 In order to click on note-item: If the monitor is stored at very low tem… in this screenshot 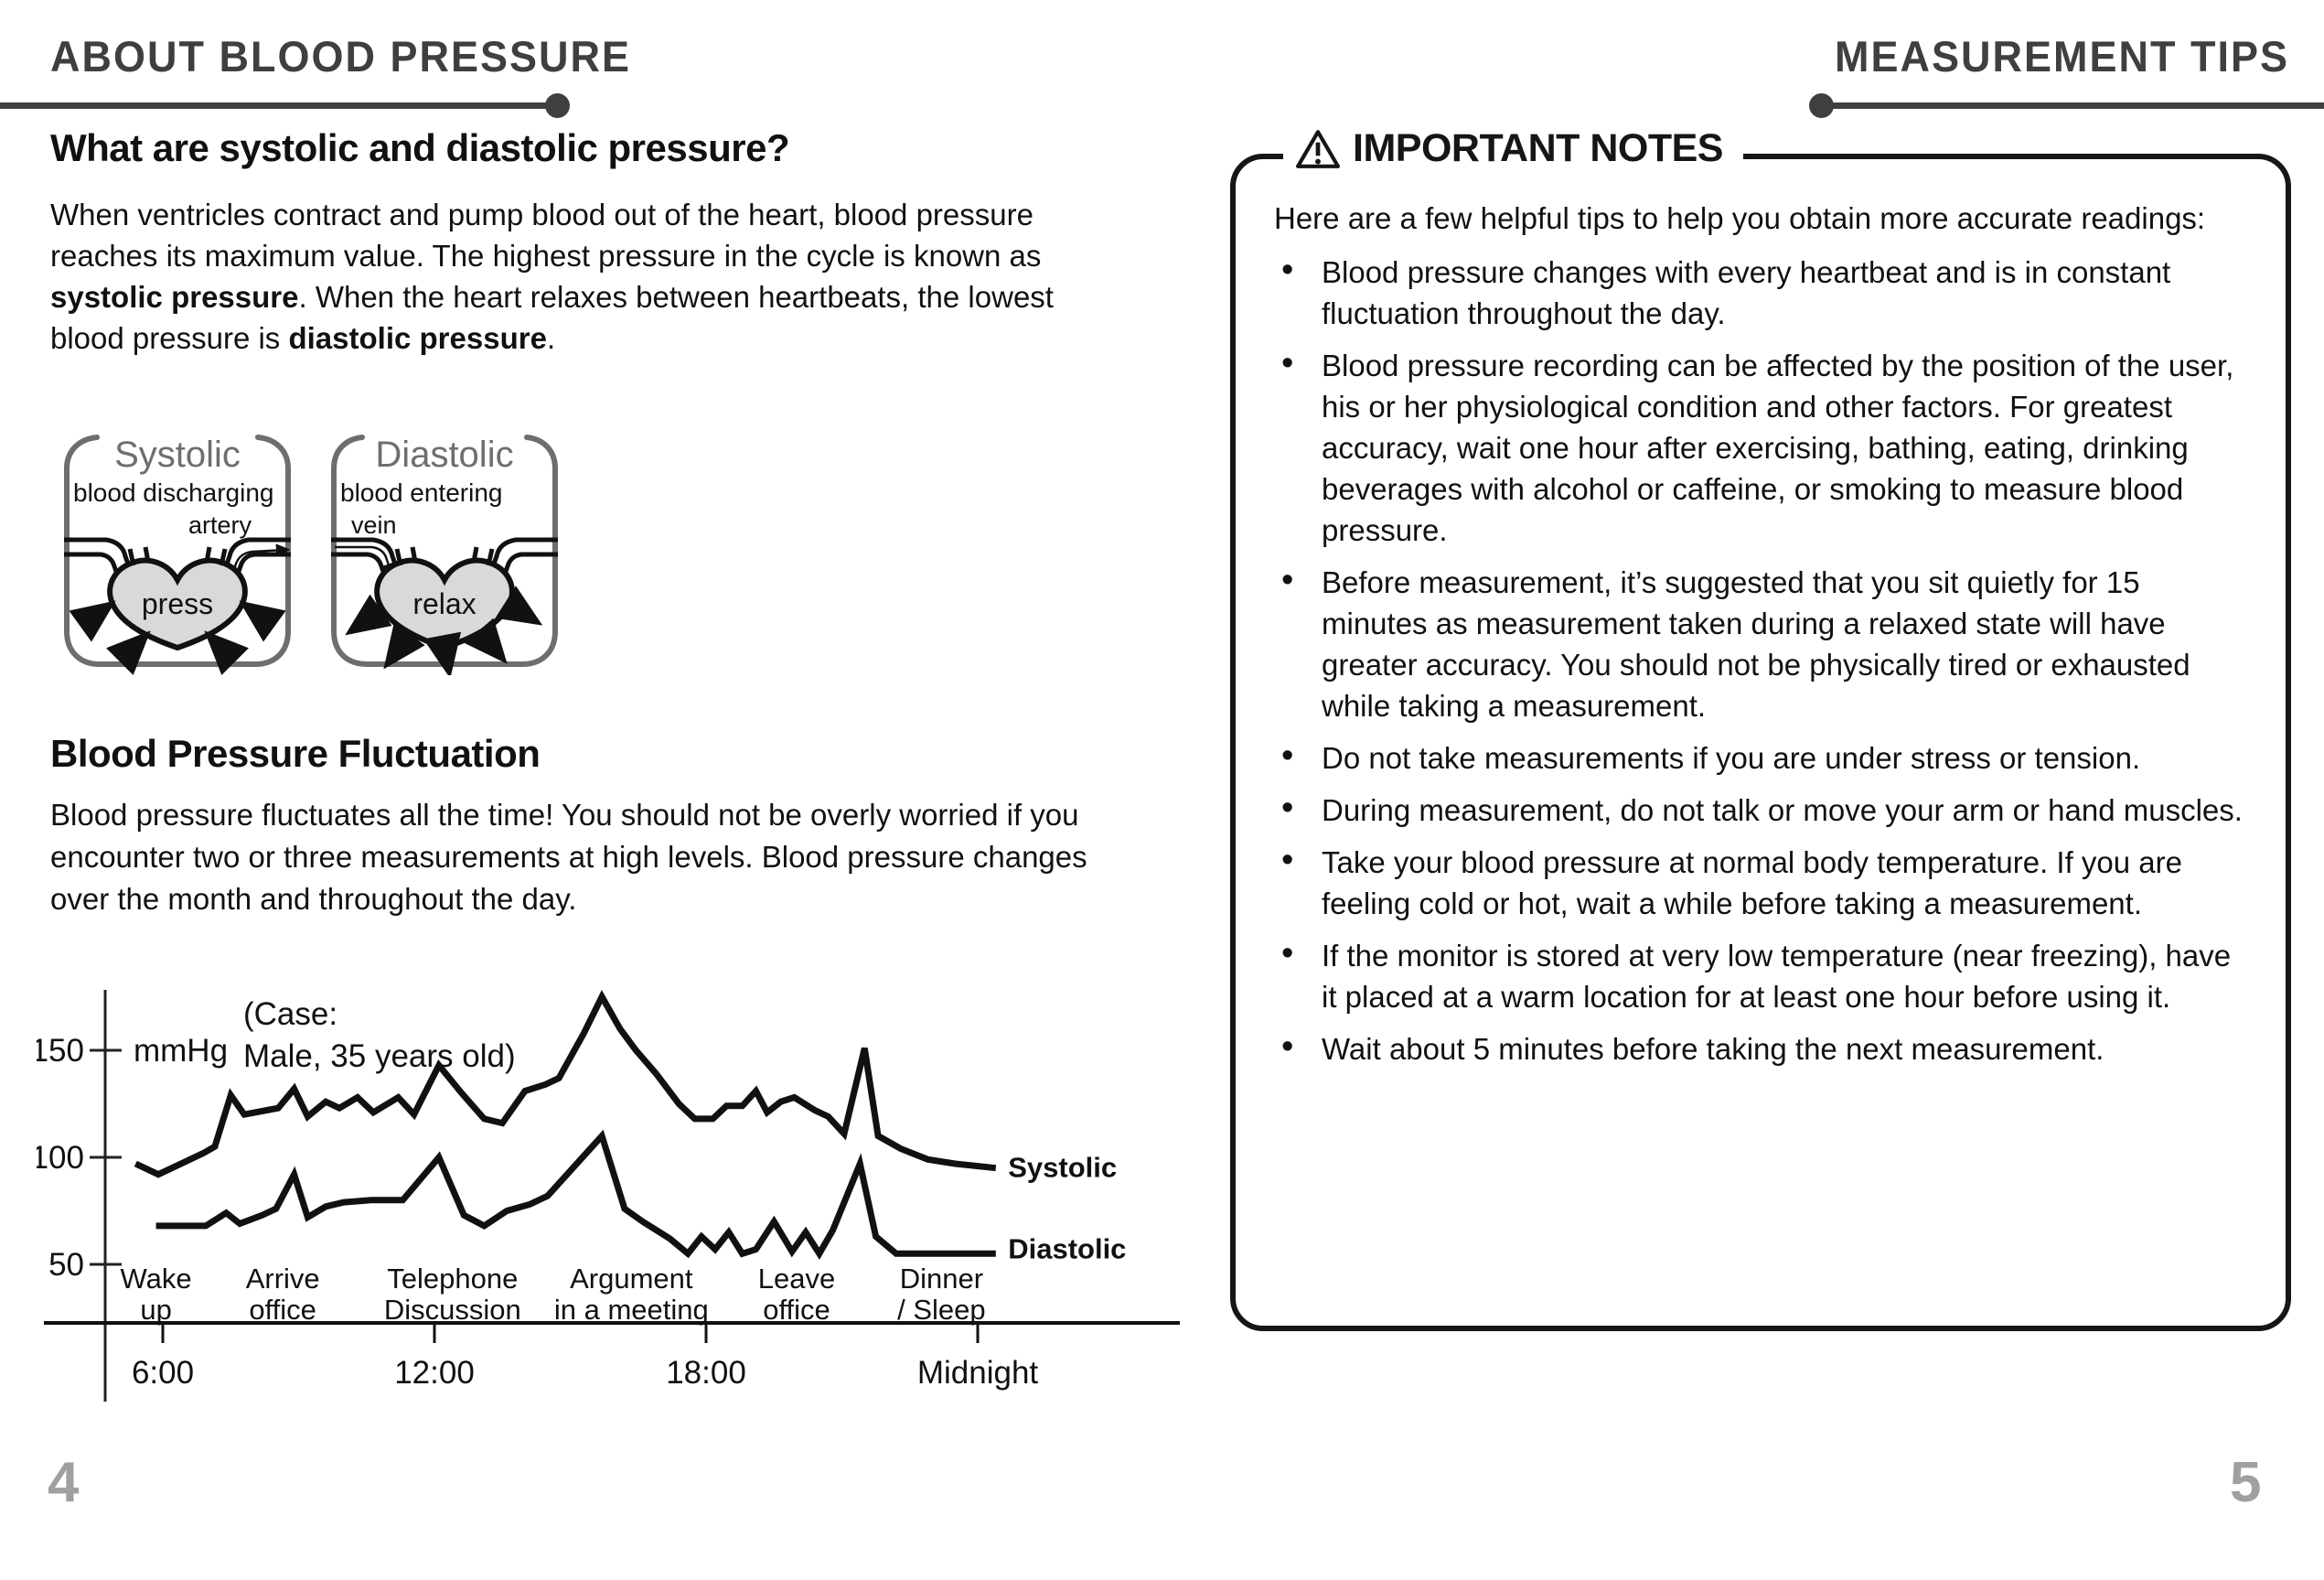, I will do `click(1759, 975)`.